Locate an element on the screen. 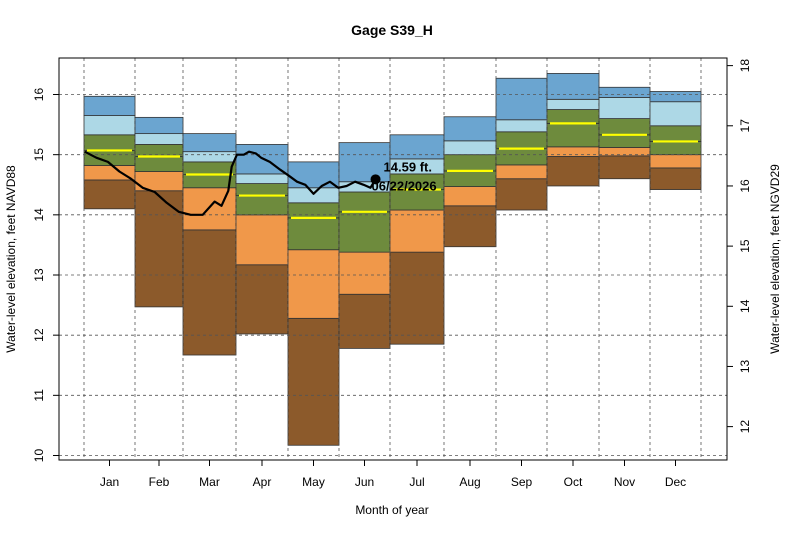 This screenshot has width=800, height=533. left-tick-label-15: 15 is located at coordinates (39, 155).